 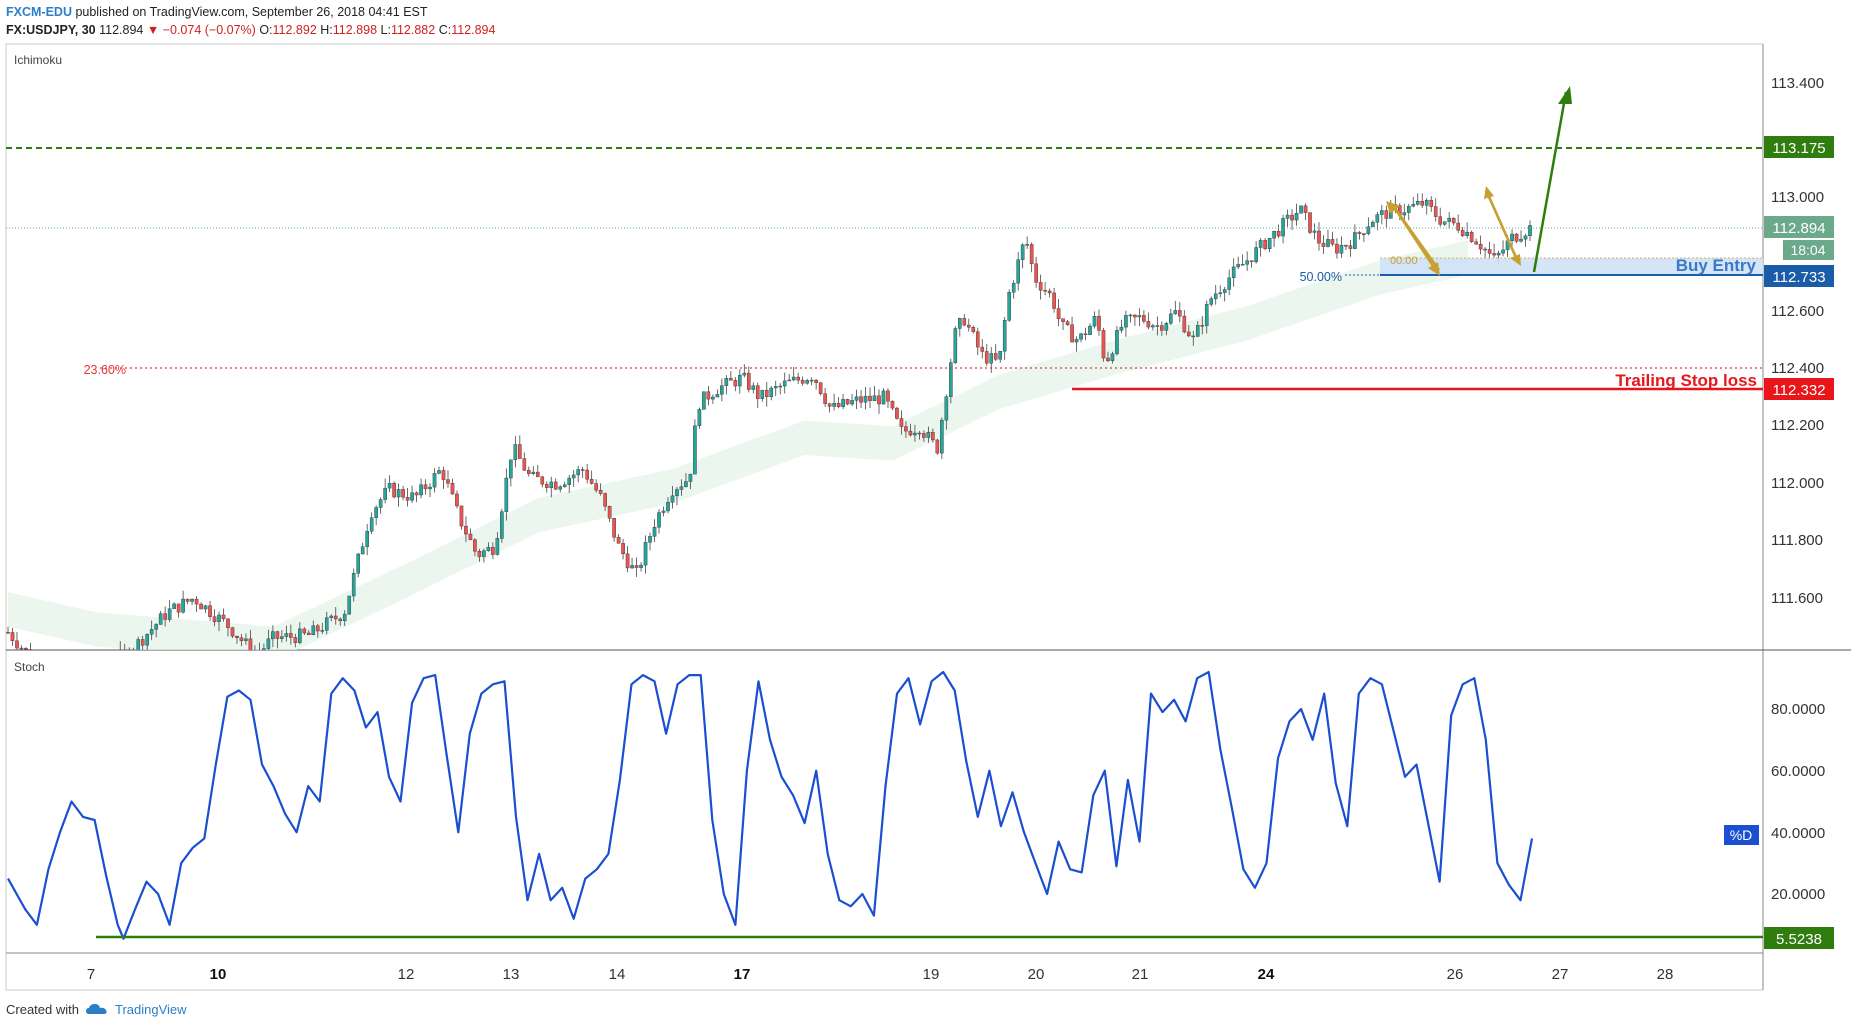 I want to click on buy-entry-zone, so click(x=1571, y=266).